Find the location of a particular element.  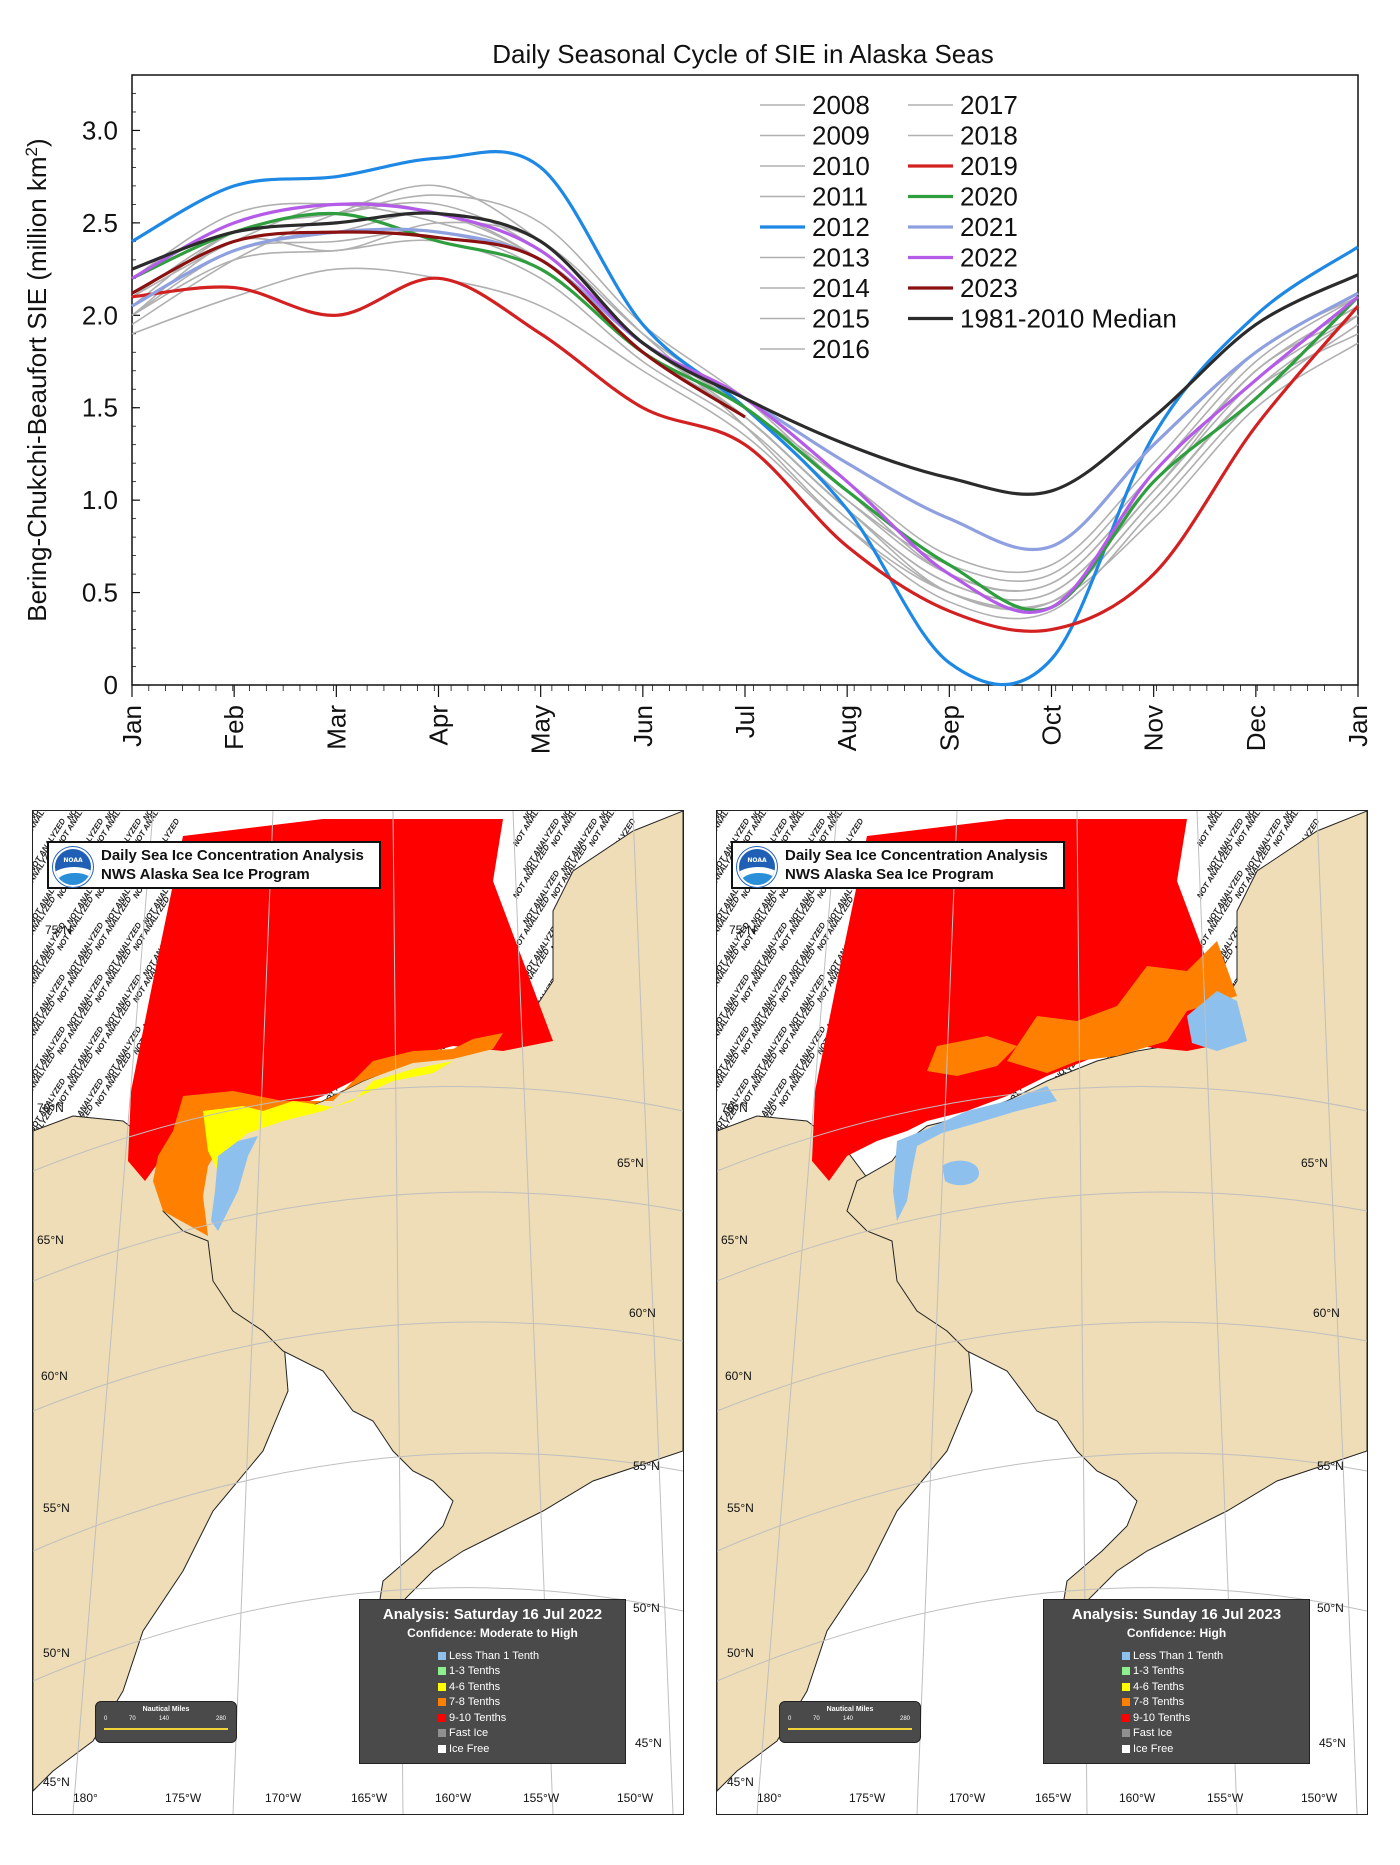

legend-label: 2009 is located at coordinates (841, 136).